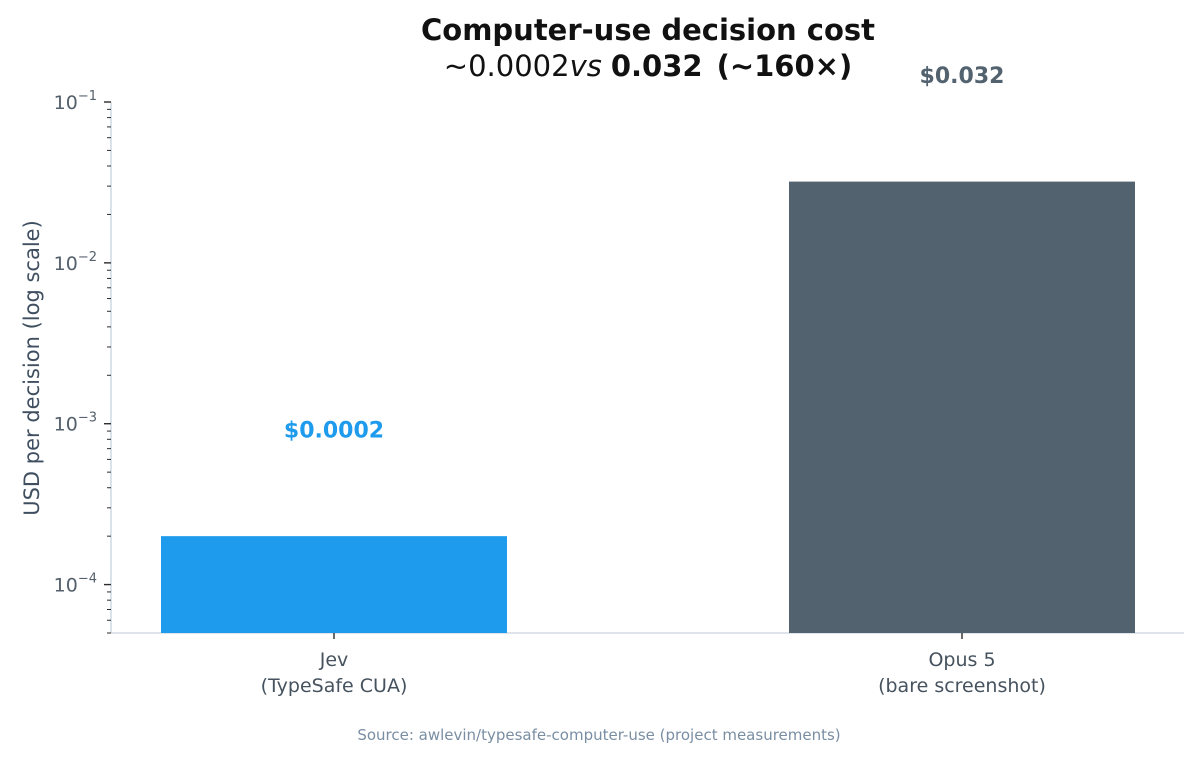 This screenshot has width=1199, height=759. I want to click on x-category-label: Opus 5, so click(961, 660).